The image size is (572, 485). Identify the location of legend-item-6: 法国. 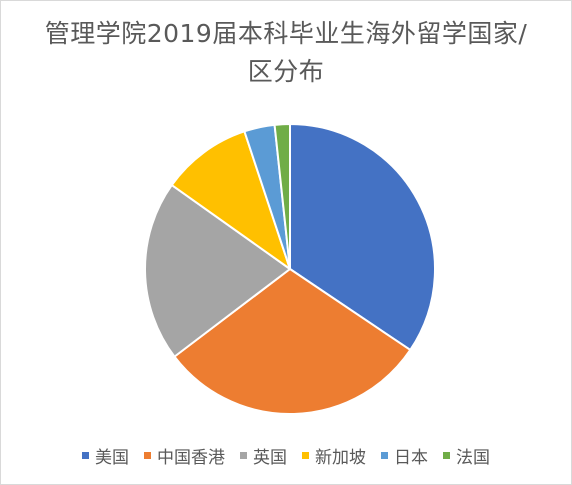
(466, 455).